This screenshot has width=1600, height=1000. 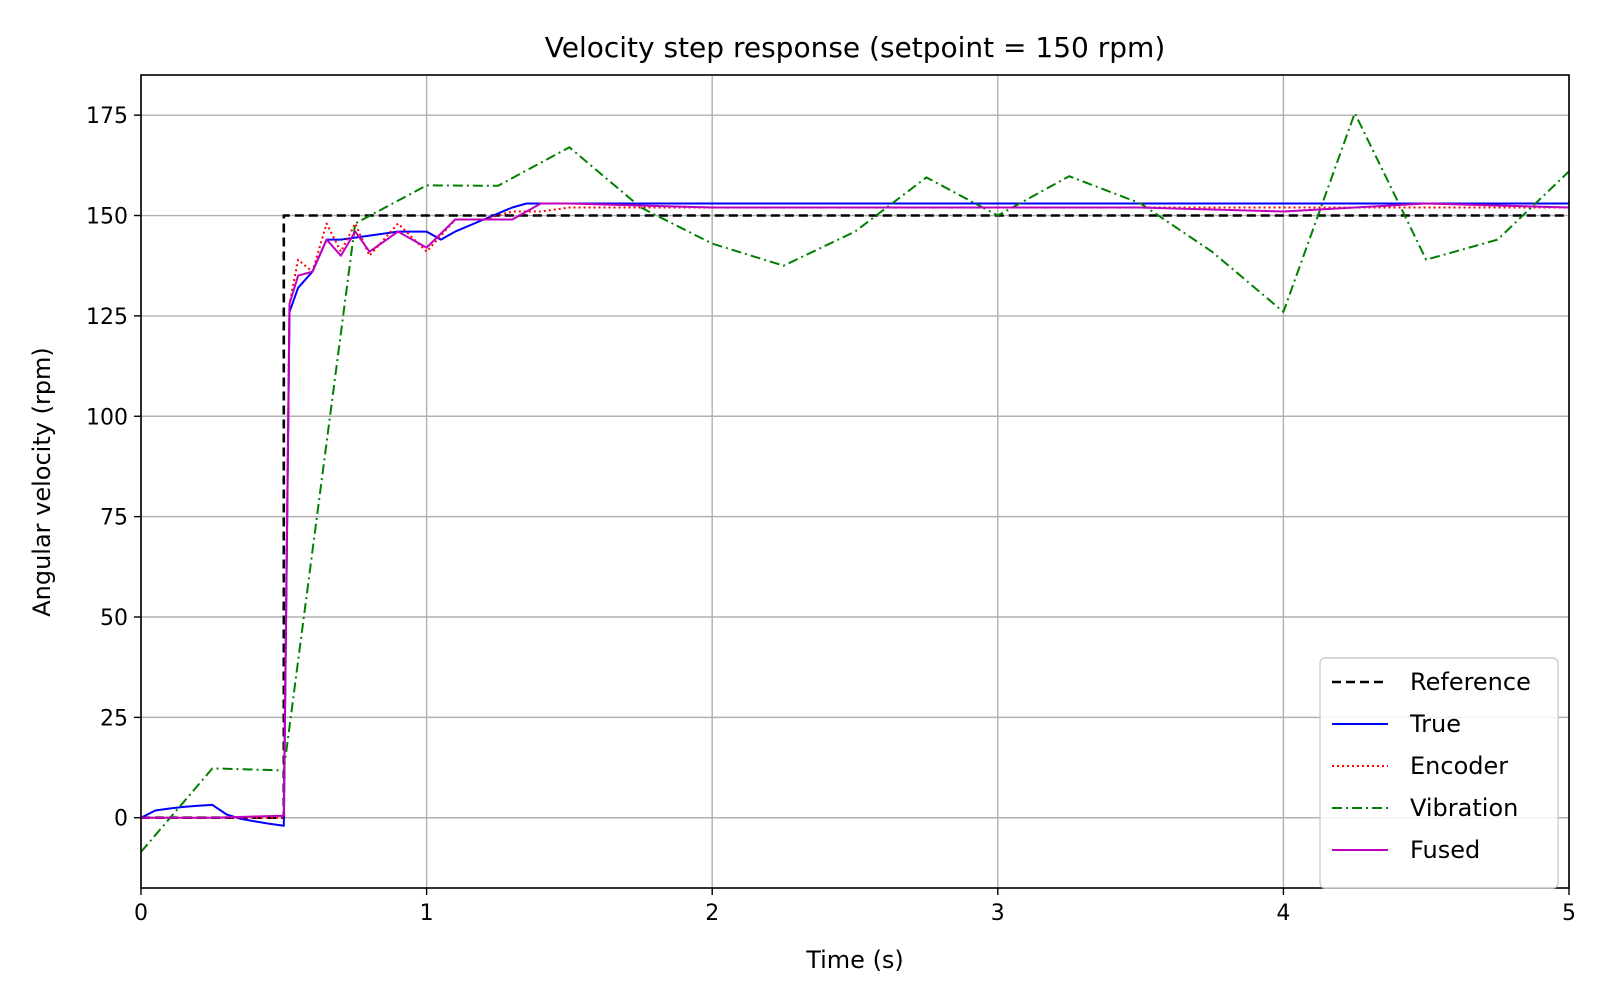 What do you see at coordinates (114, 518) in the screenshot?
I see `y-tick-label: 75` at bounding box center [114, 518].